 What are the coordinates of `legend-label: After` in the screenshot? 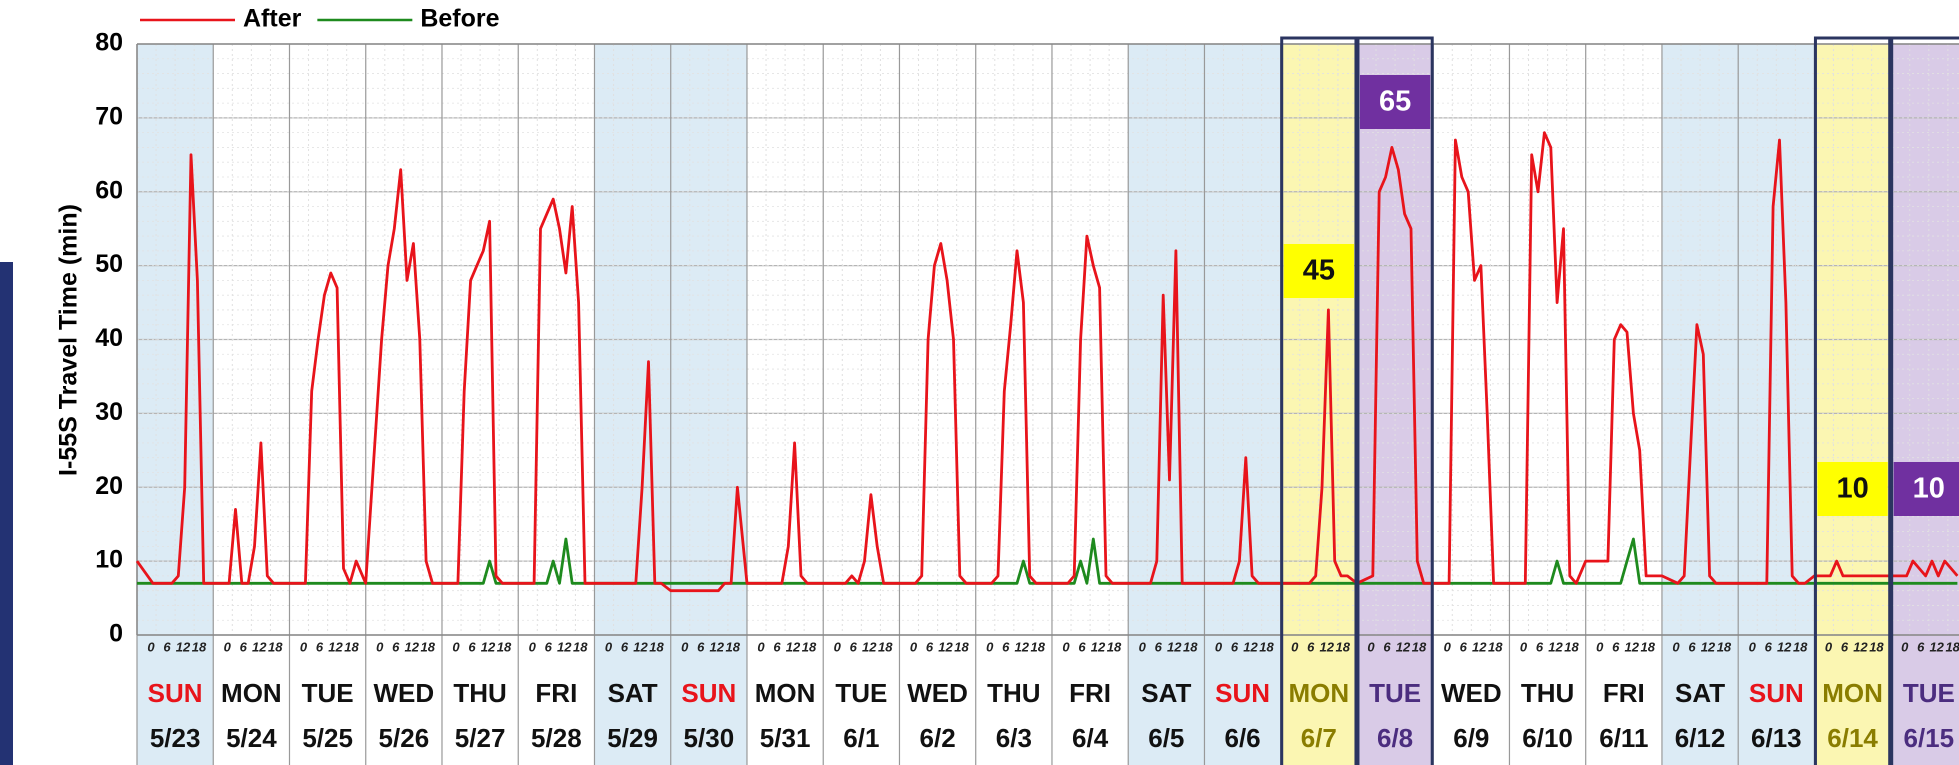 It's located at (272, 19).